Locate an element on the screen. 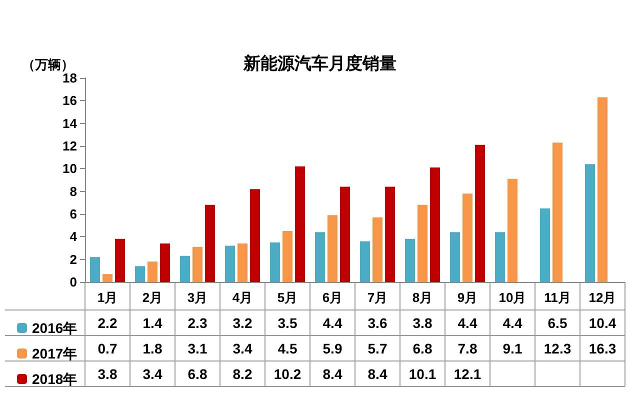 The width and height of the screenshot is (640, 398). legend-label: 2016年 is located at coordinates (55, 328).